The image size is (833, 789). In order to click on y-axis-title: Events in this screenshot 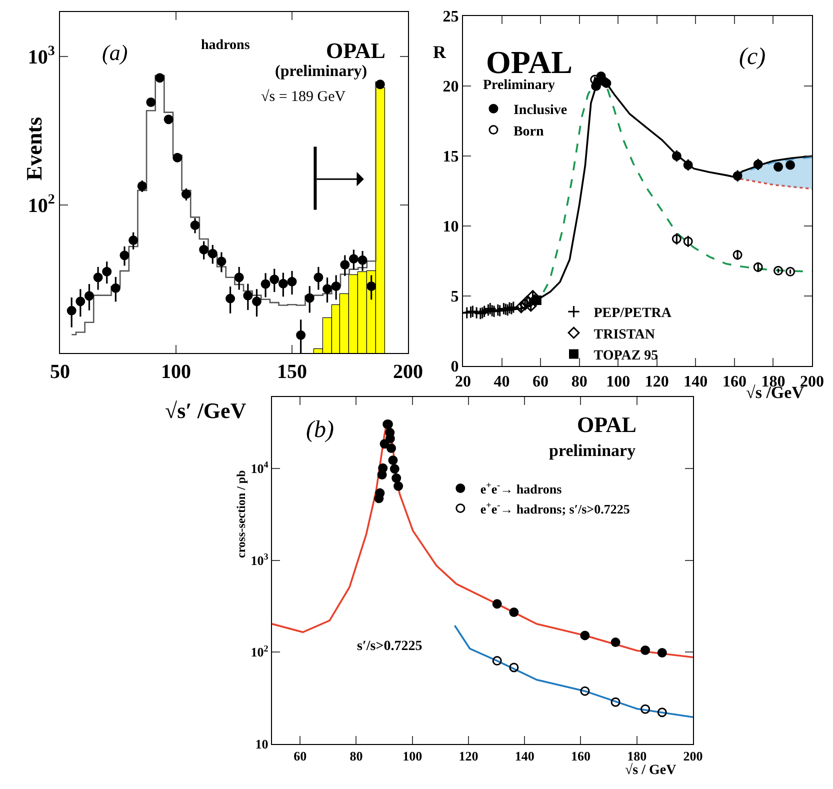, I will do `click(34, 148)`.